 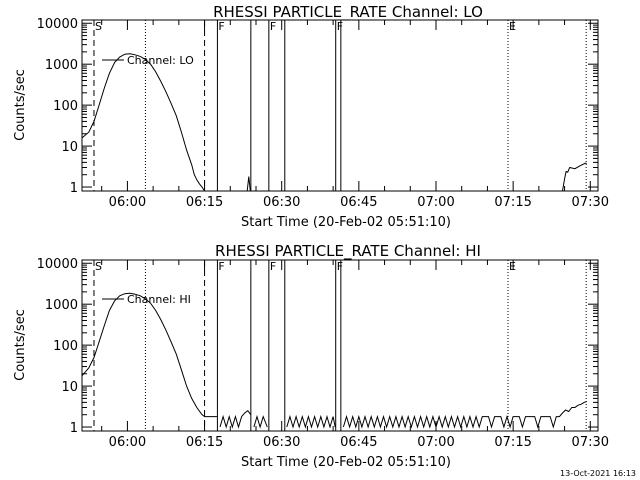 What do you see at coordinates (127, 202) in the screenshot?
I see `panel-lo-x-tick-label: 06:00` at bounding box center [127, 202].